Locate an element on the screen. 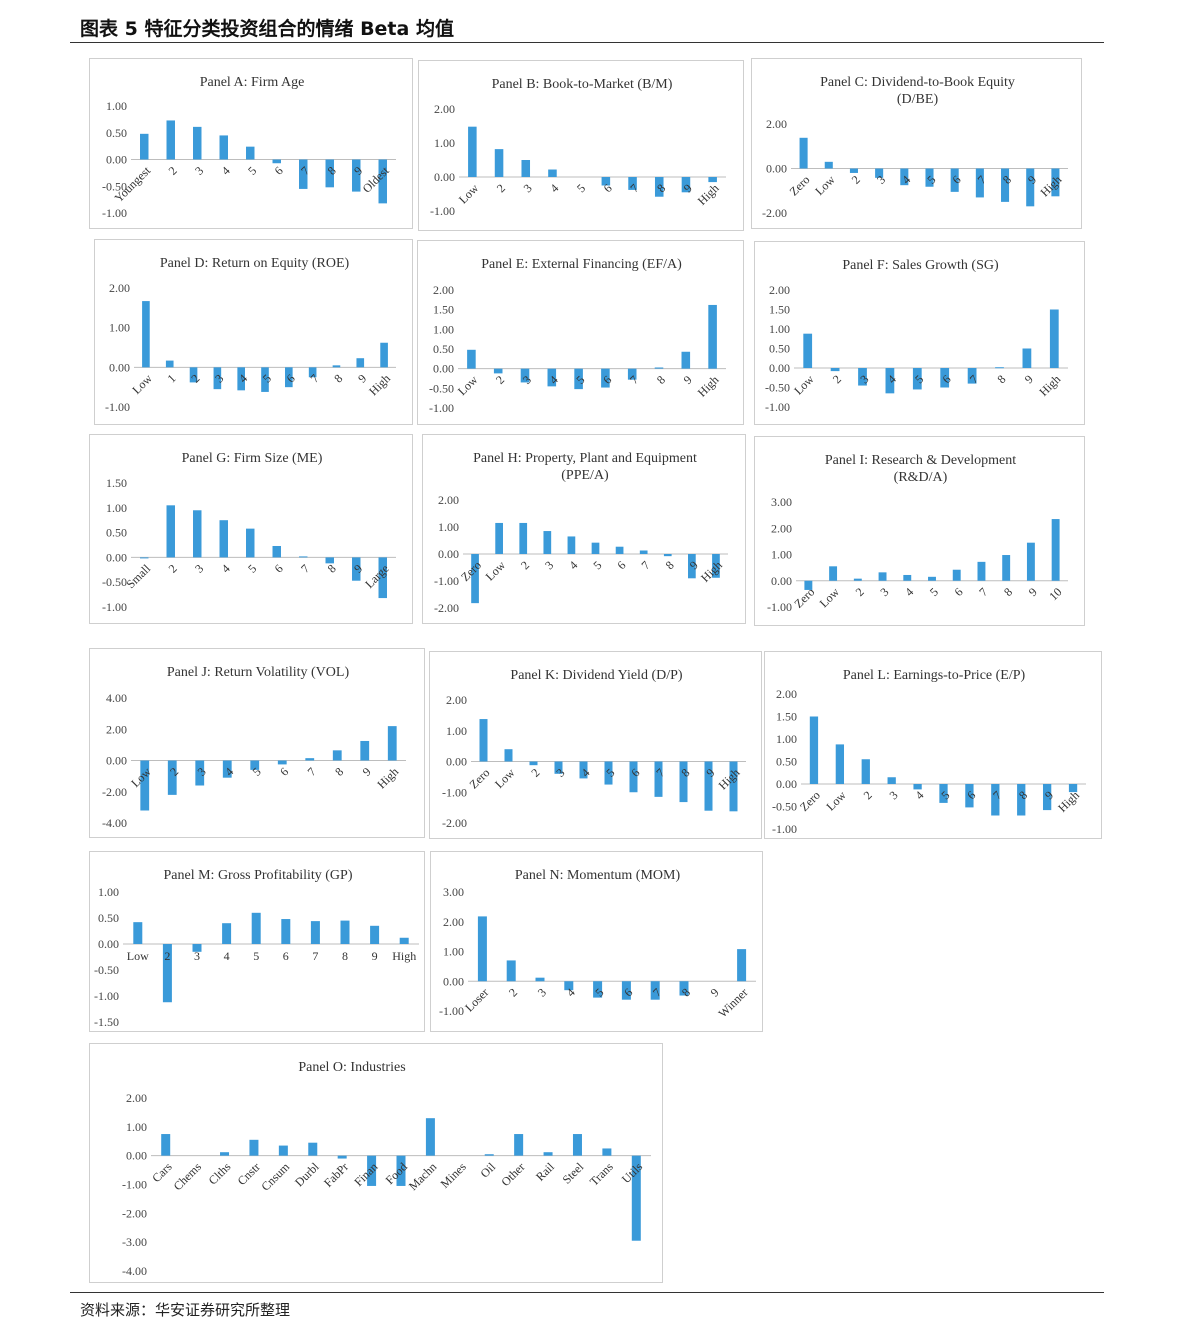  y-tick-label: 2.00 is located at coordinates (136, 1098).